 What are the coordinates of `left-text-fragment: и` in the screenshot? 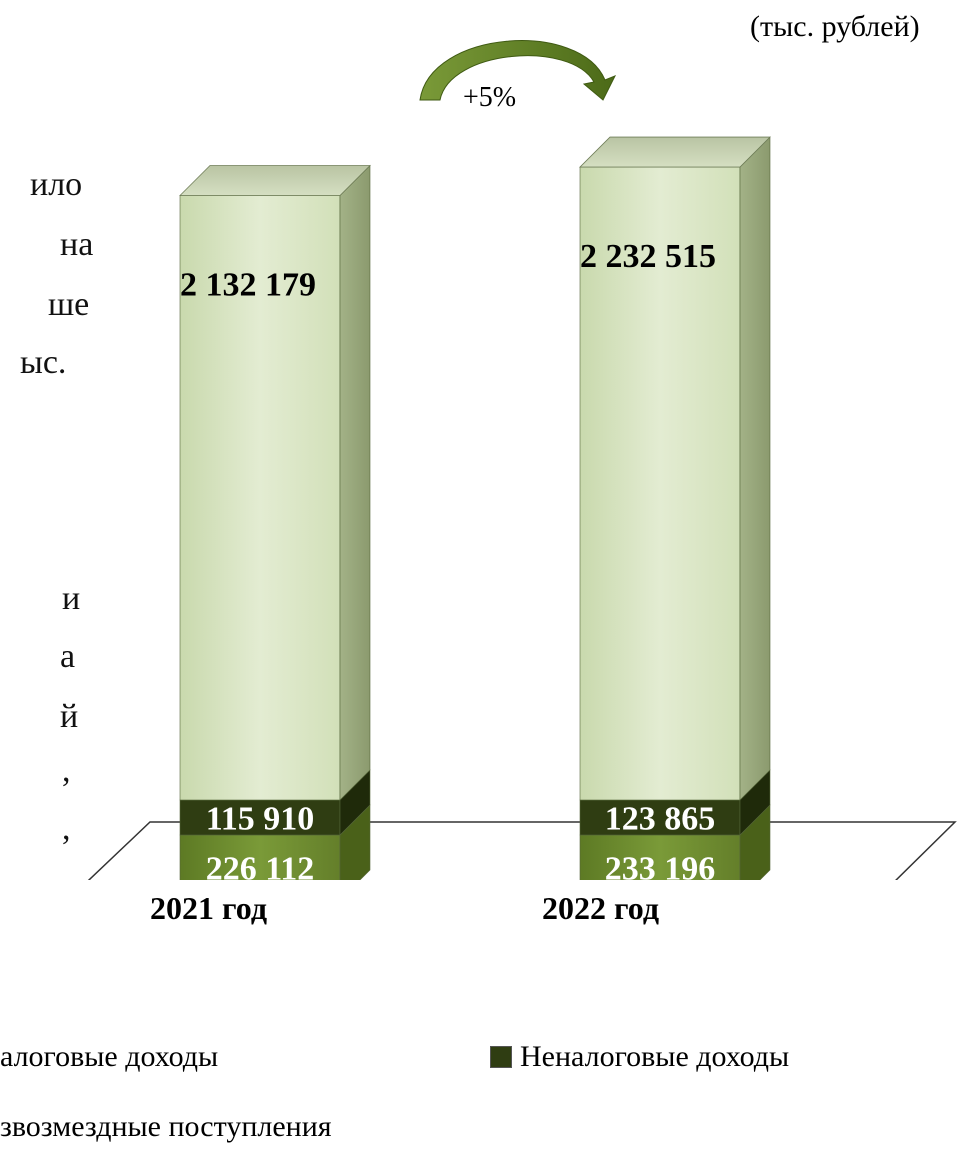 It's located at (71, 598).